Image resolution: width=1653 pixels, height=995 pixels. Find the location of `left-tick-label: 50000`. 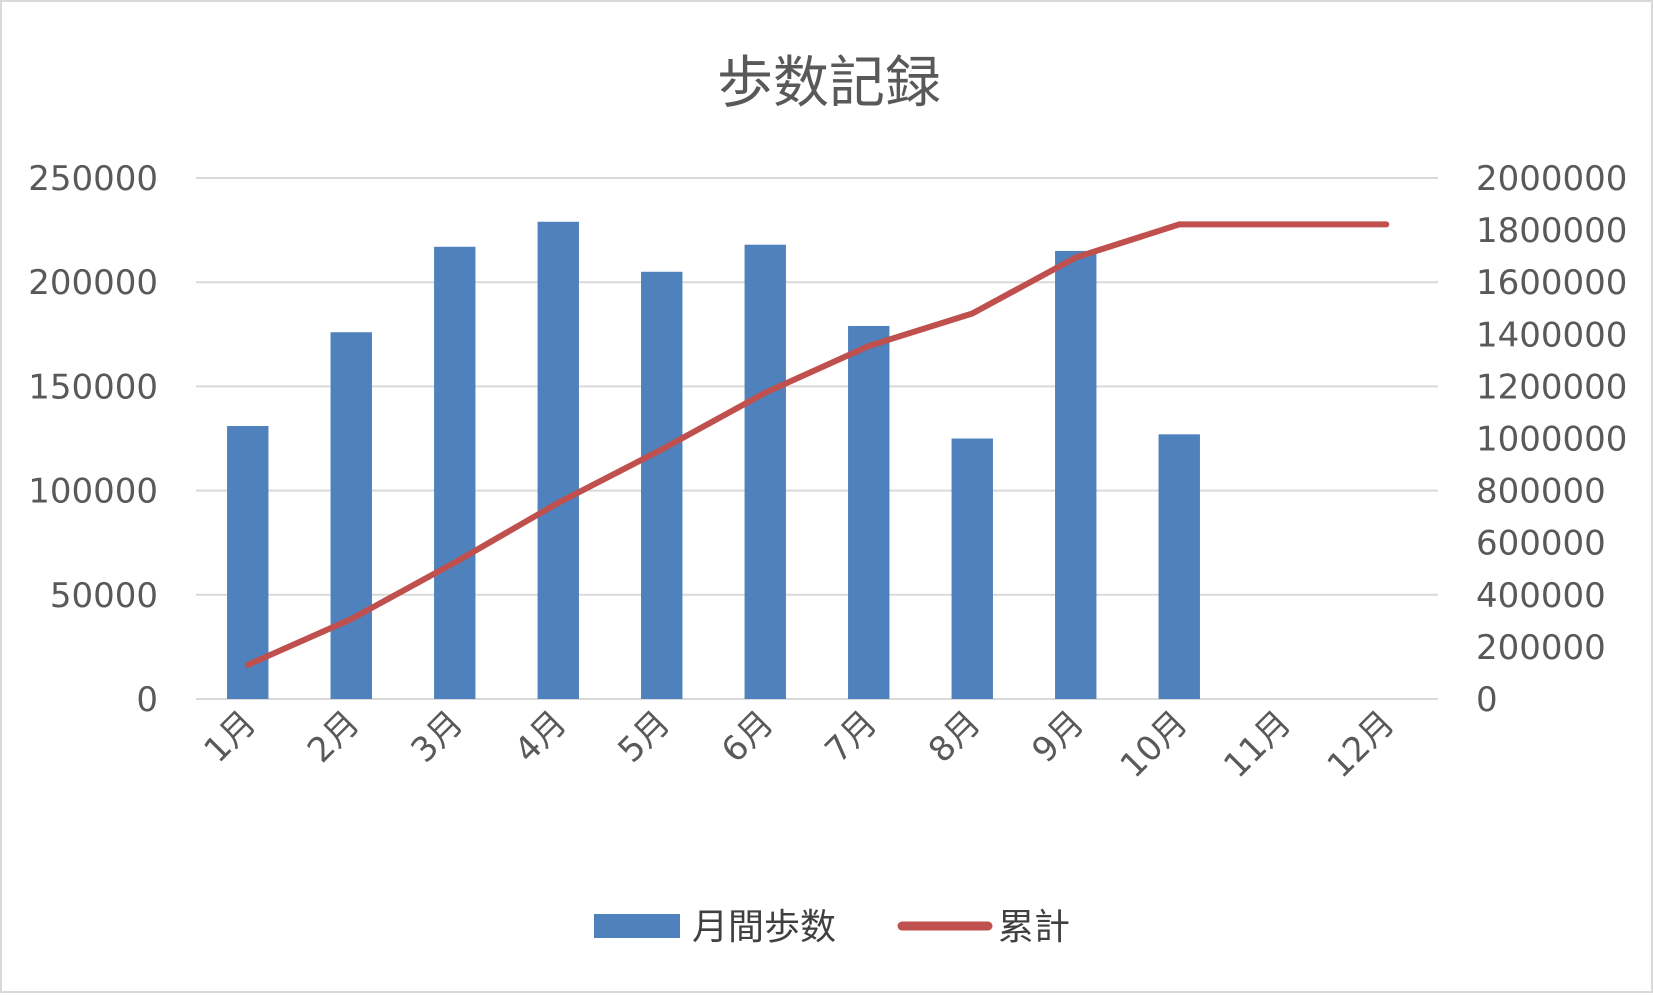

left-tick-label: 50000 is located at coordinates (104, 596).